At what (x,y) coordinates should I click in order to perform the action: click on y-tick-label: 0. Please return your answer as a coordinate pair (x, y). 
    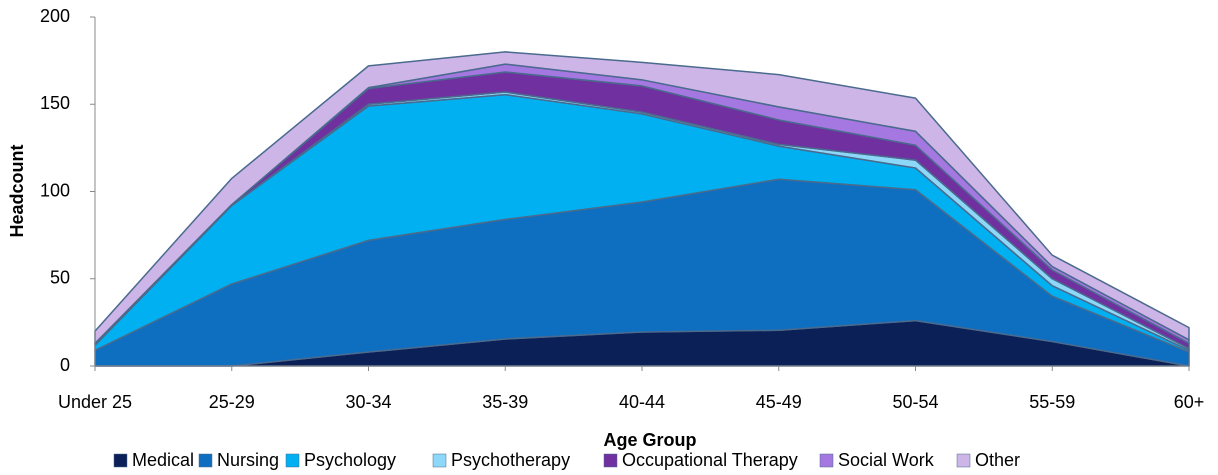
    Looking at the image, I should click on (65, 365).